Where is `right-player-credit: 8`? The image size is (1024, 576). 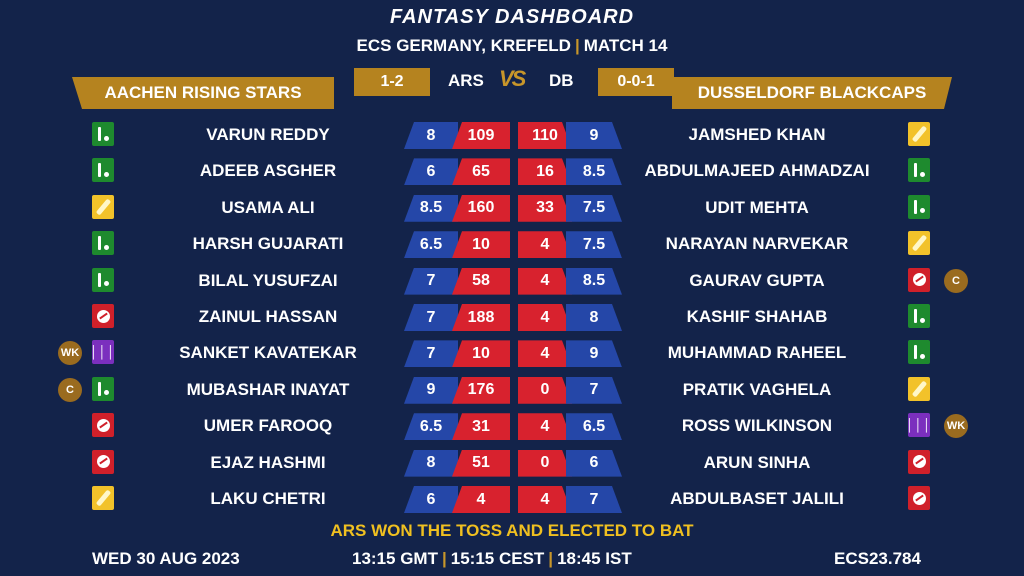
right-player-credit: 8 is located at coordinates (594, 317).